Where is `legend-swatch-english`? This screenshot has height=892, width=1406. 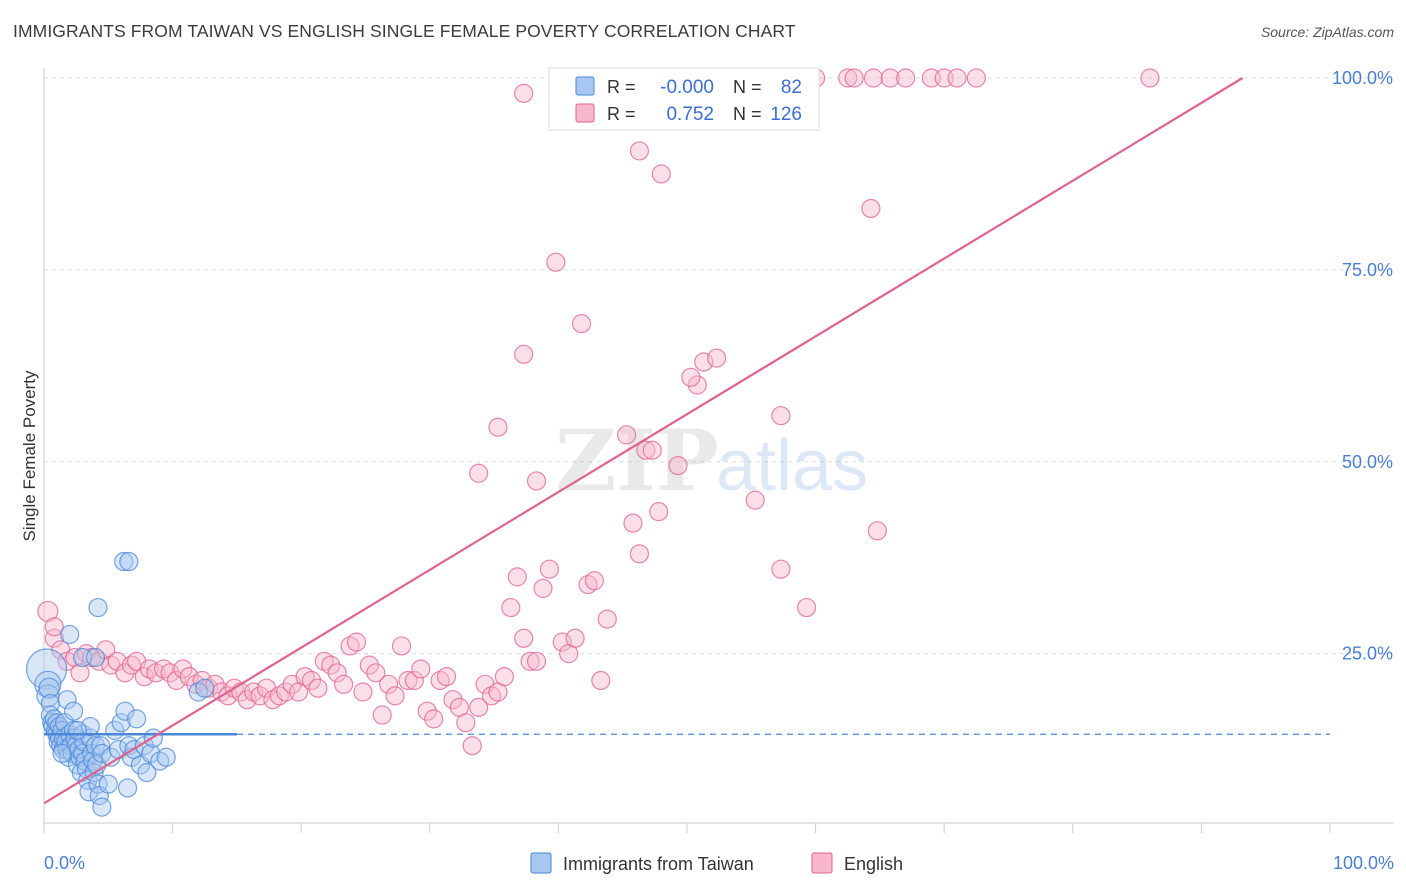 legend-swatch-english is located at coordinates (822, 863).